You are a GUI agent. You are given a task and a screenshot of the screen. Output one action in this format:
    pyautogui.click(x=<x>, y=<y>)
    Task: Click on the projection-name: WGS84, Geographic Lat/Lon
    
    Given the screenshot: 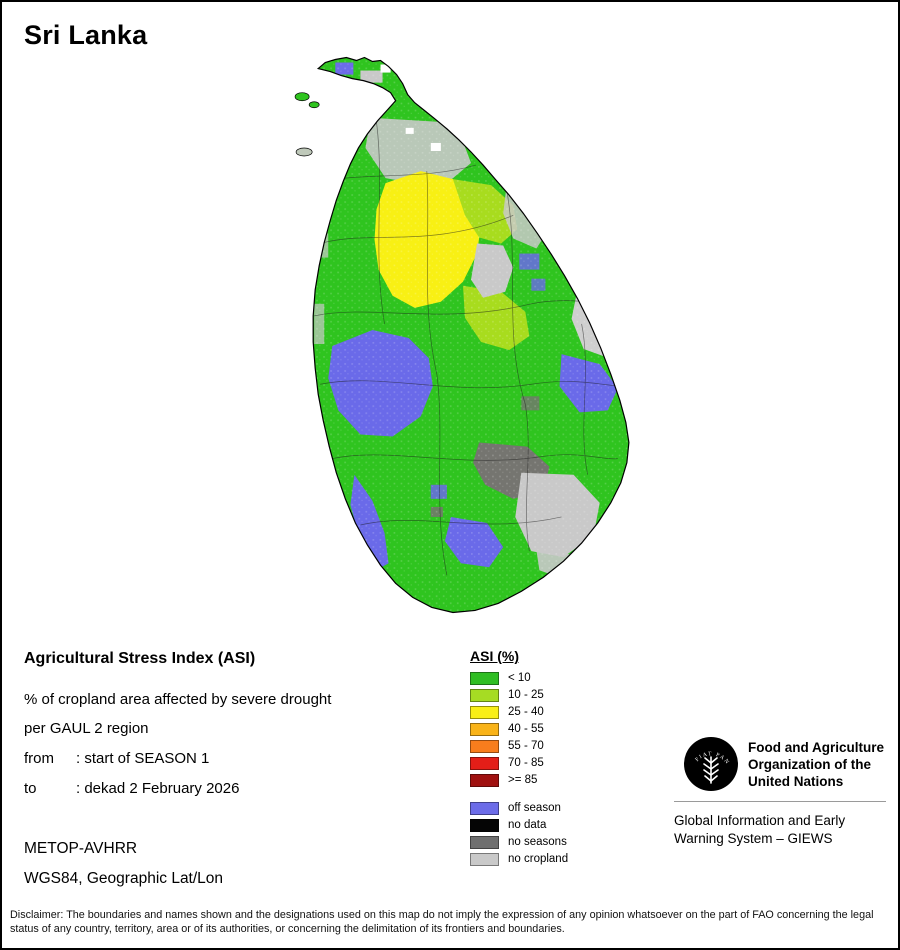 What is the action you would take?
    pyautogui.click(x=124, y=878)
    